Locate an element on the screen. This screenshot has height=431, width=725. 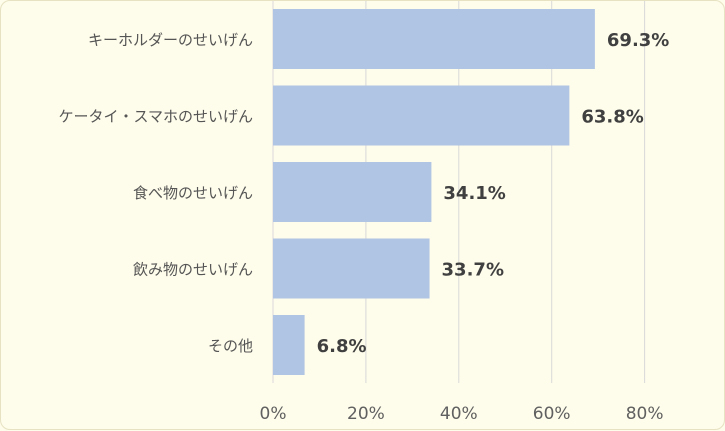
category-label: ケータイ・スマホのせいげん is located at coordinates (155, 117).